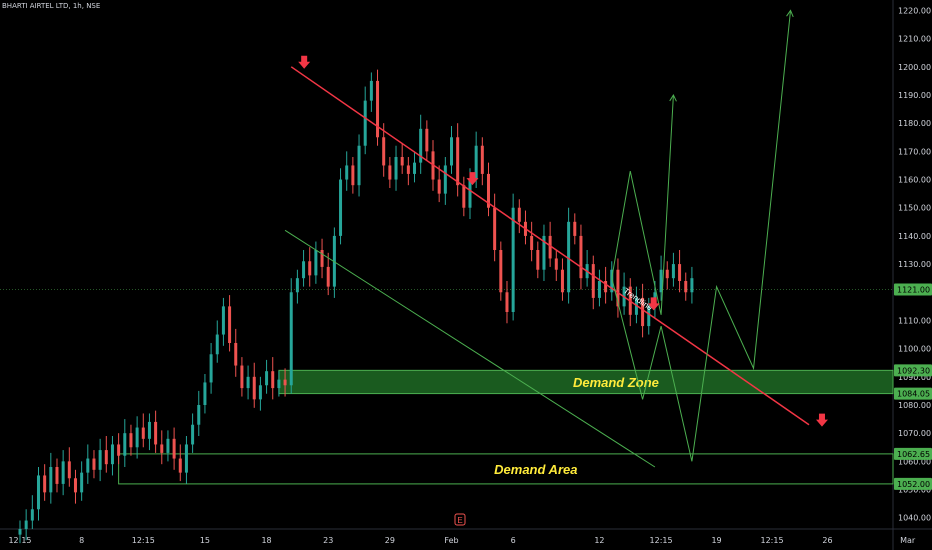 This screenshot has height=550, width=932. I want to click on projection-path, so click(642, 204).